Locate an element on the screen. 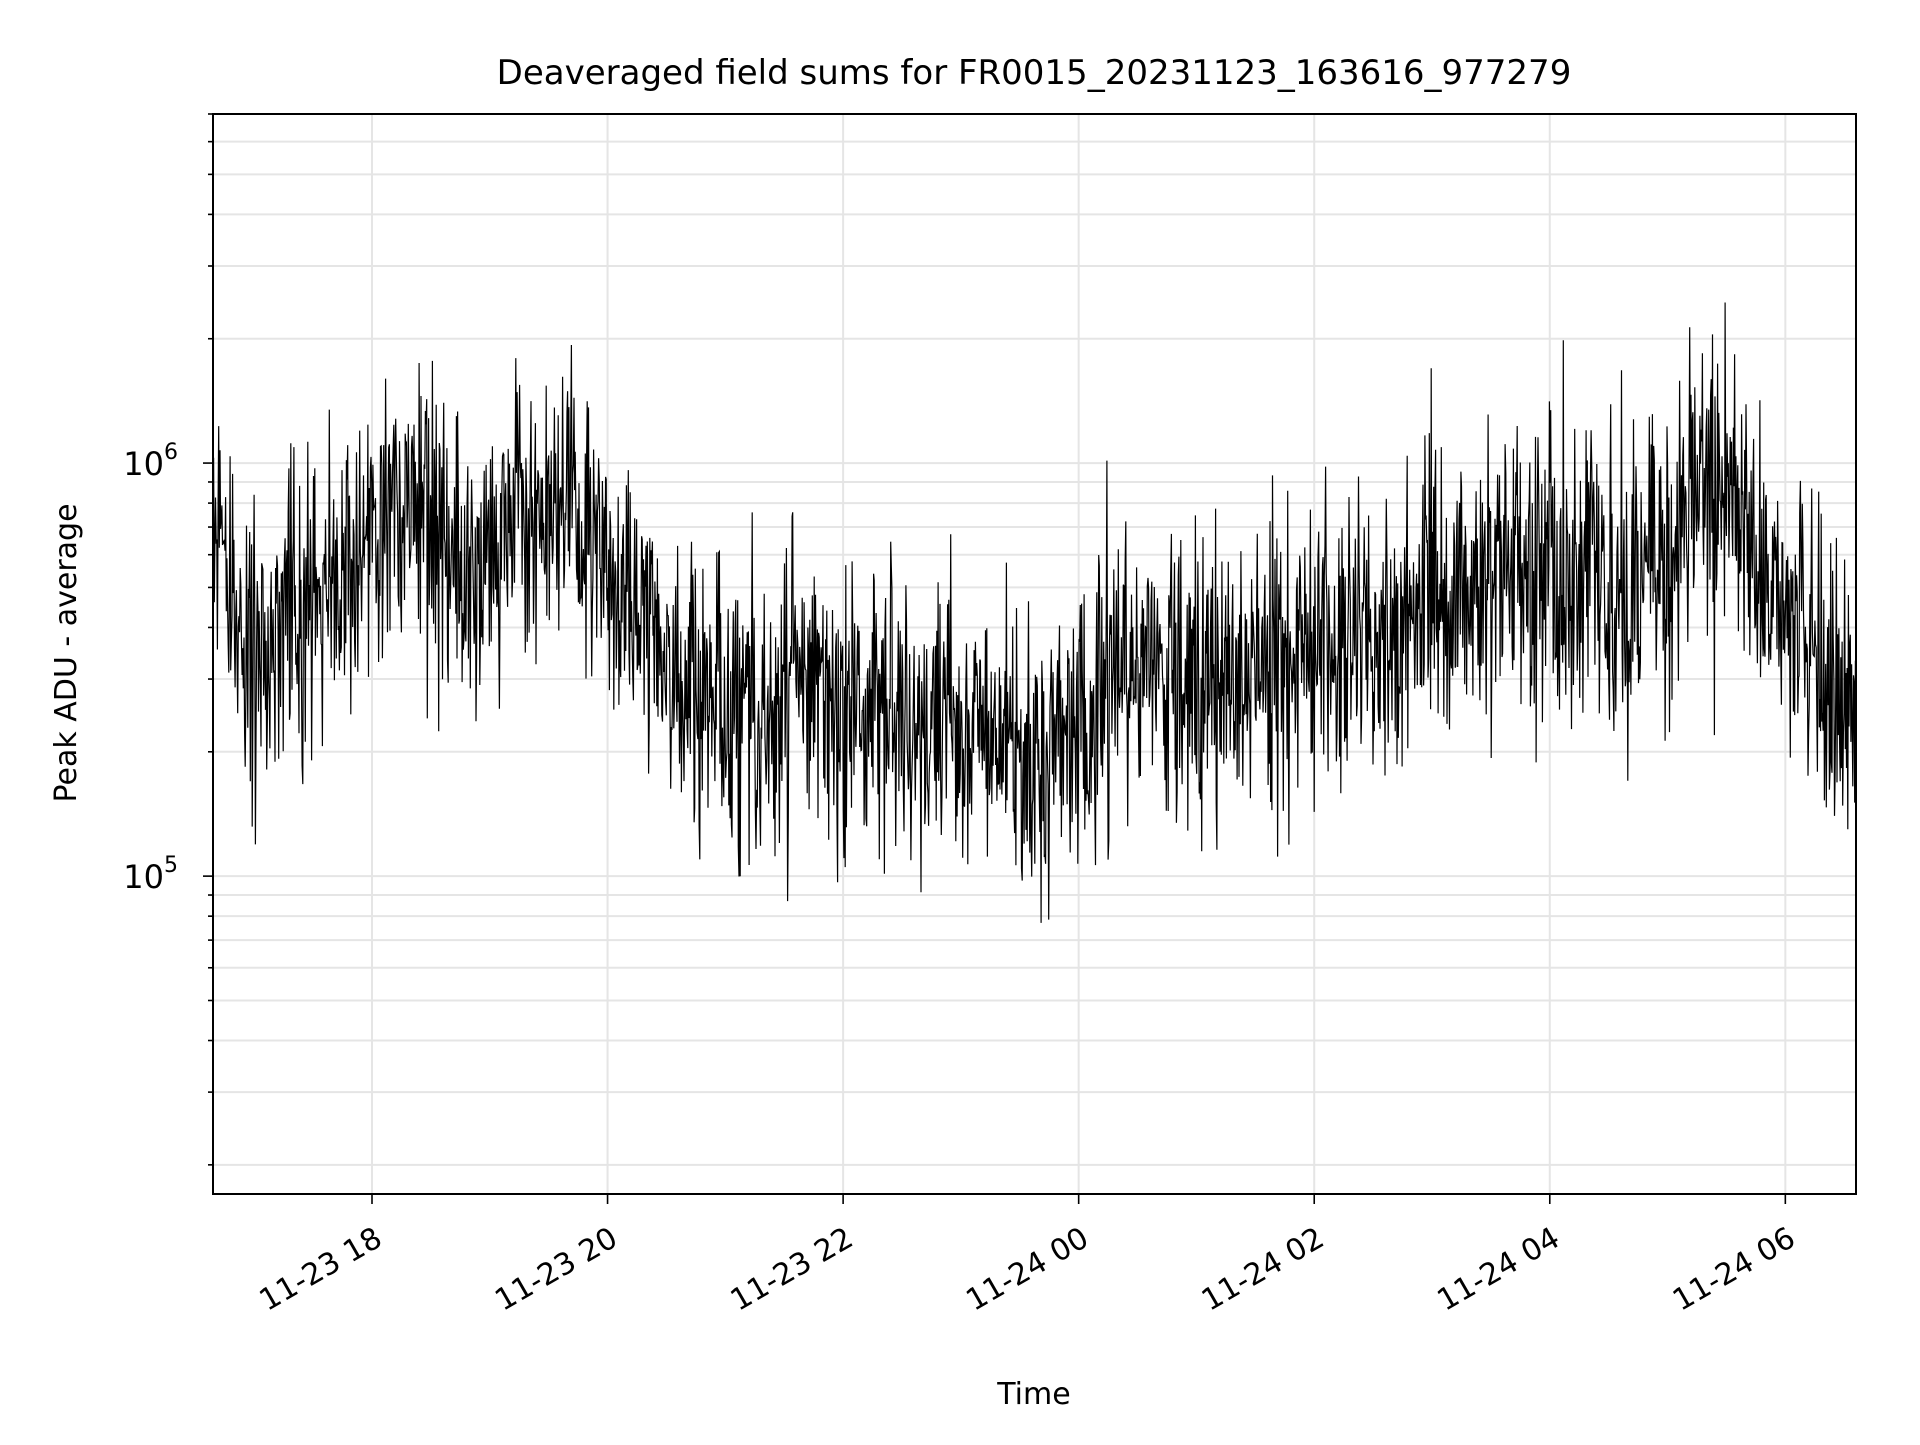 This screenshot has width=1920, height=1445. y-axis-label: Peak ADU - average is located at coordinates (66, 652).